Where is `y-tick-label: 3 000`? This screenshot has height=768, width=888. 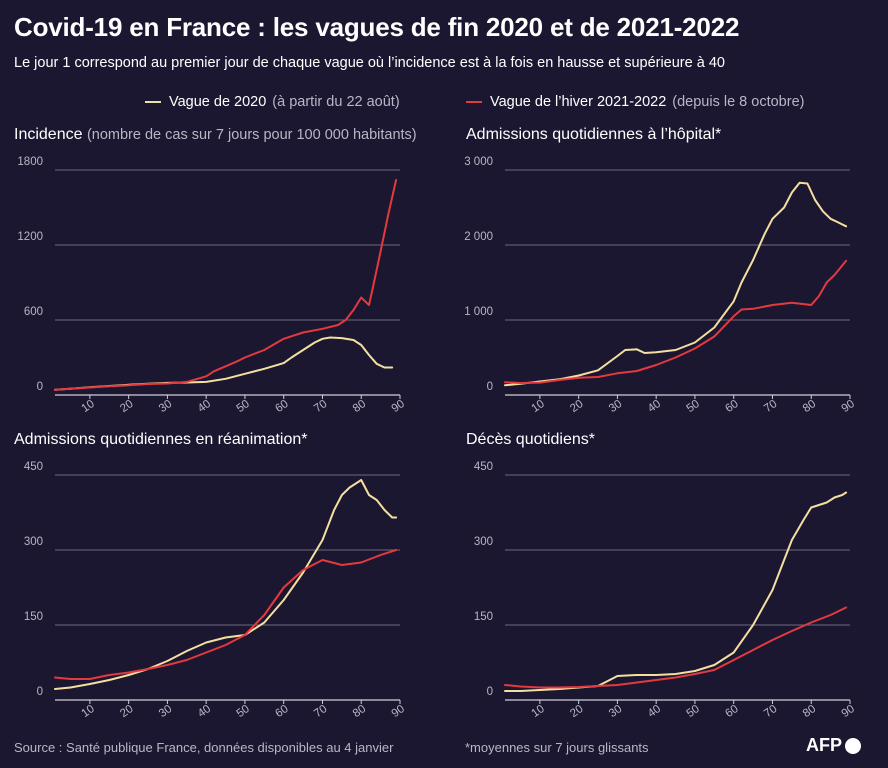 y-tick-label: 3 000 is located at coordinates (478, 162).